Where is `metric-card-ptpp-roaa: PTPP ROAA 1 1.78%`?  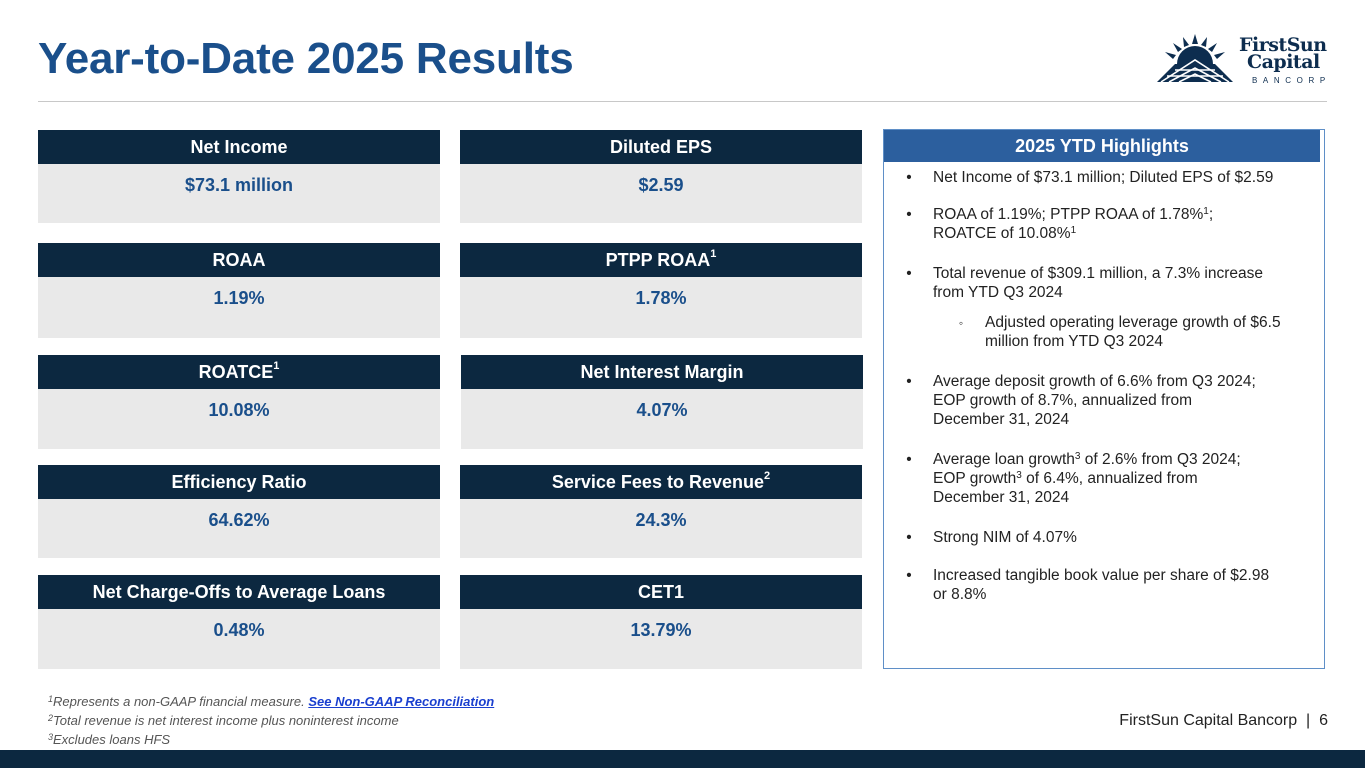 metric-card-ptpp-roaa: PTPP ROAA 1 1.78% is located at coordinates (661, 290).